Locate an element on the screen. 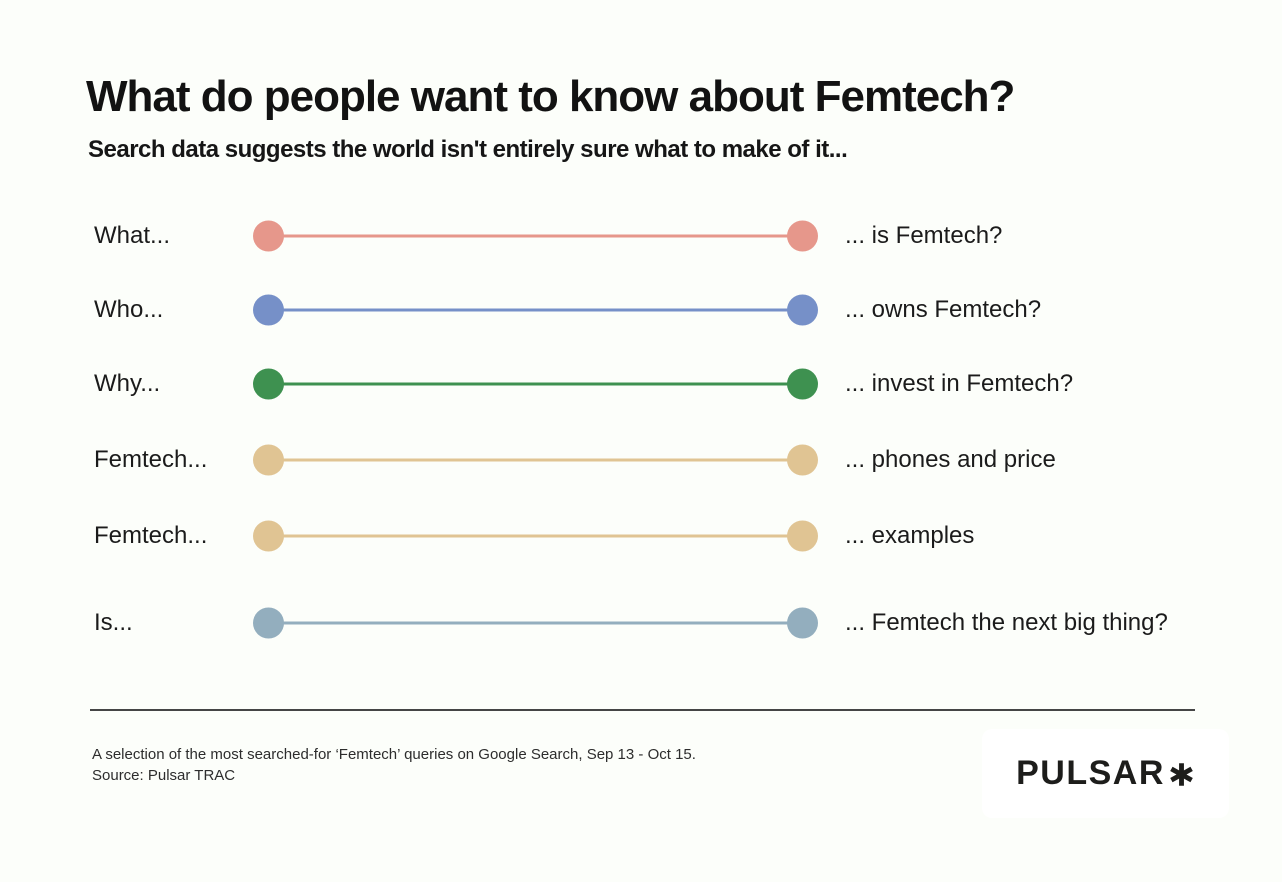 This screenshot has width=1282, height=882. query-row: Who... ... owns Femtech? is located at coordinates (641, 310).